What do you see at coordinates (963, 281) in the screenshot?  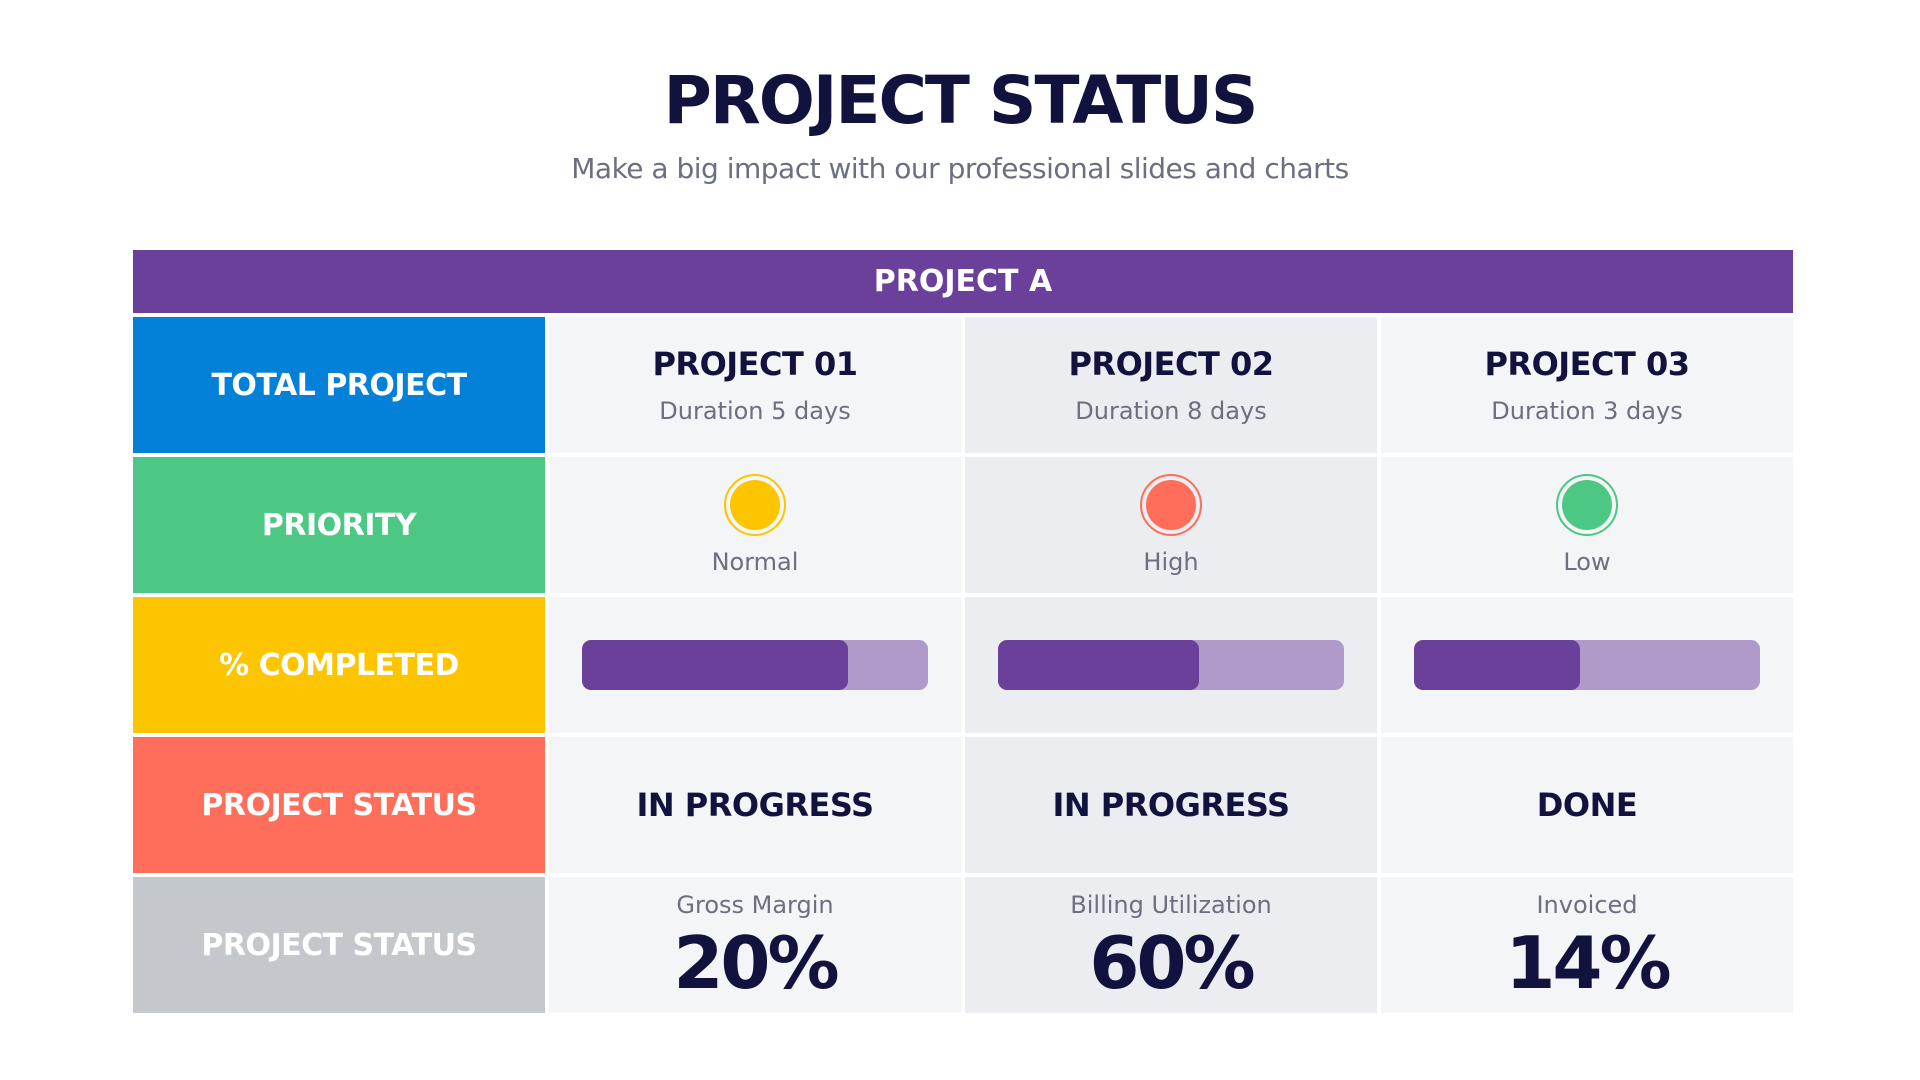 I see `group-header: PROJECT A` at bounding box center [963, 281].